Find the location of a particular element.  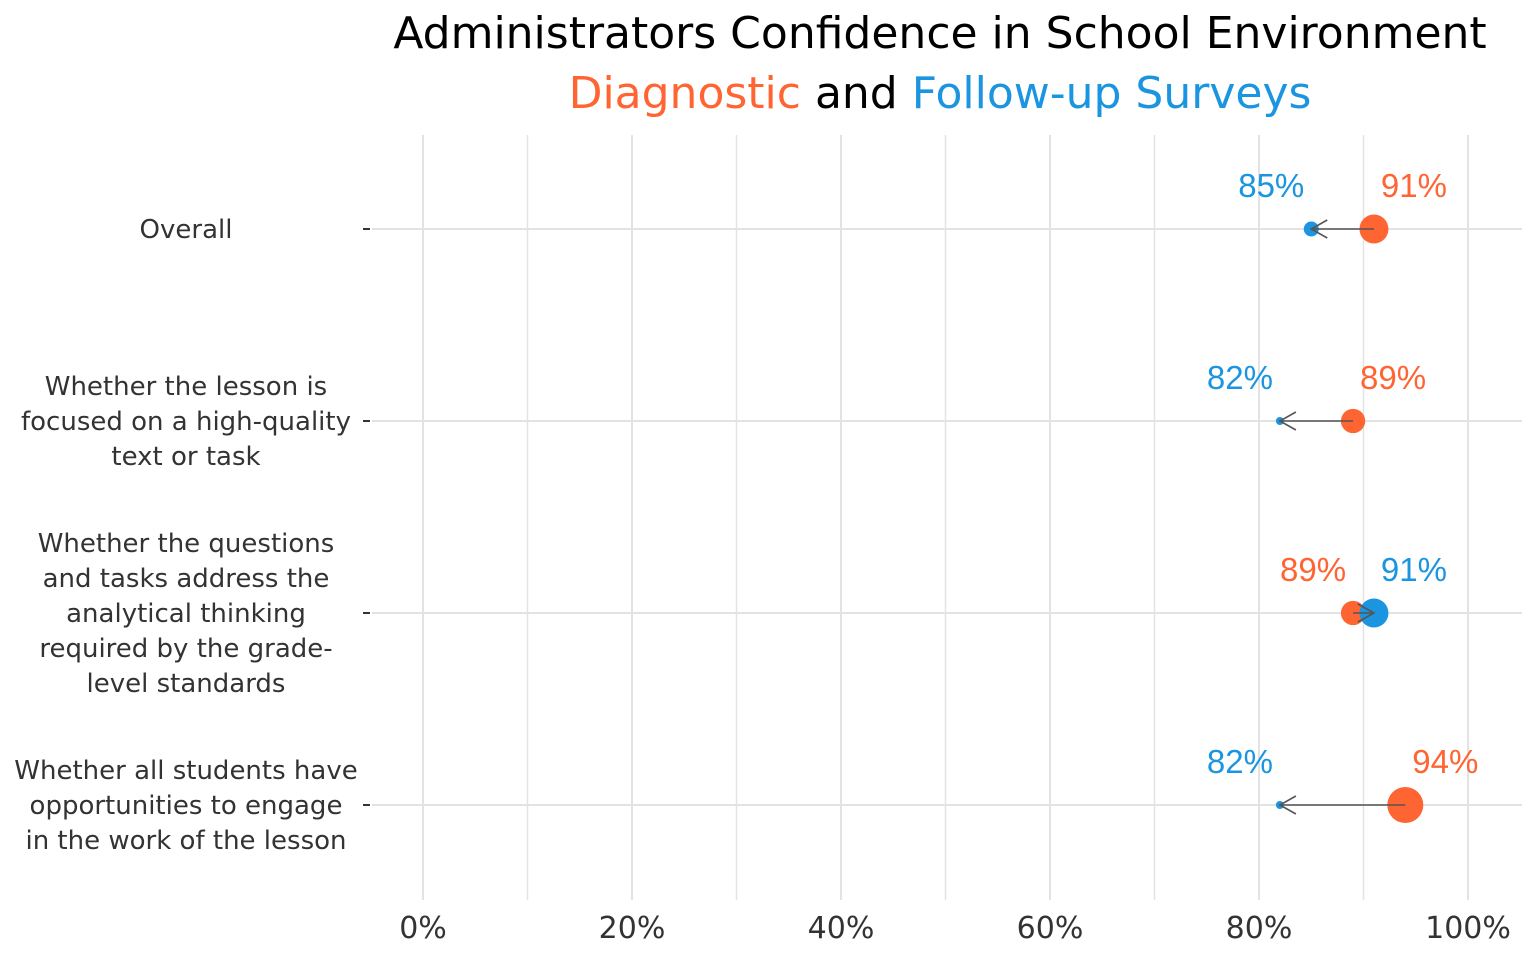

x-tick-label: 20% is located at coordinates (632, 928).